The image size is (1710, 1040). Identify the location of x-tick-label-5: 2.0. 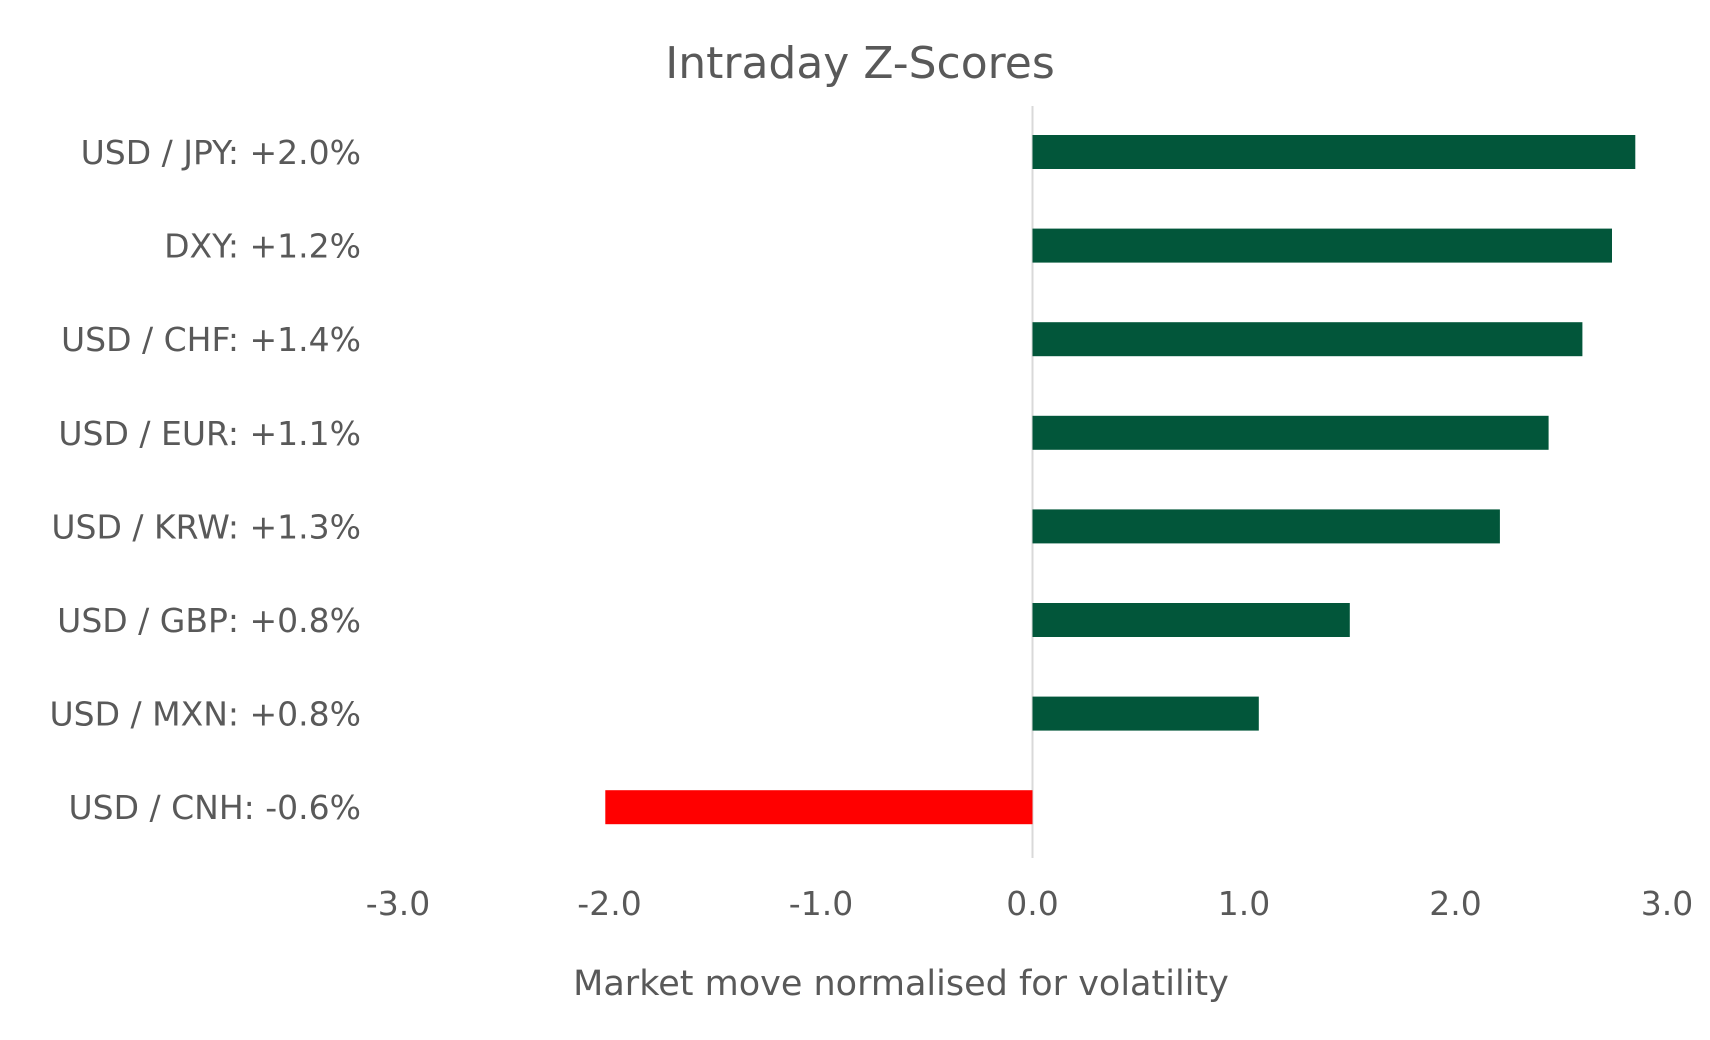
(1455, 903).